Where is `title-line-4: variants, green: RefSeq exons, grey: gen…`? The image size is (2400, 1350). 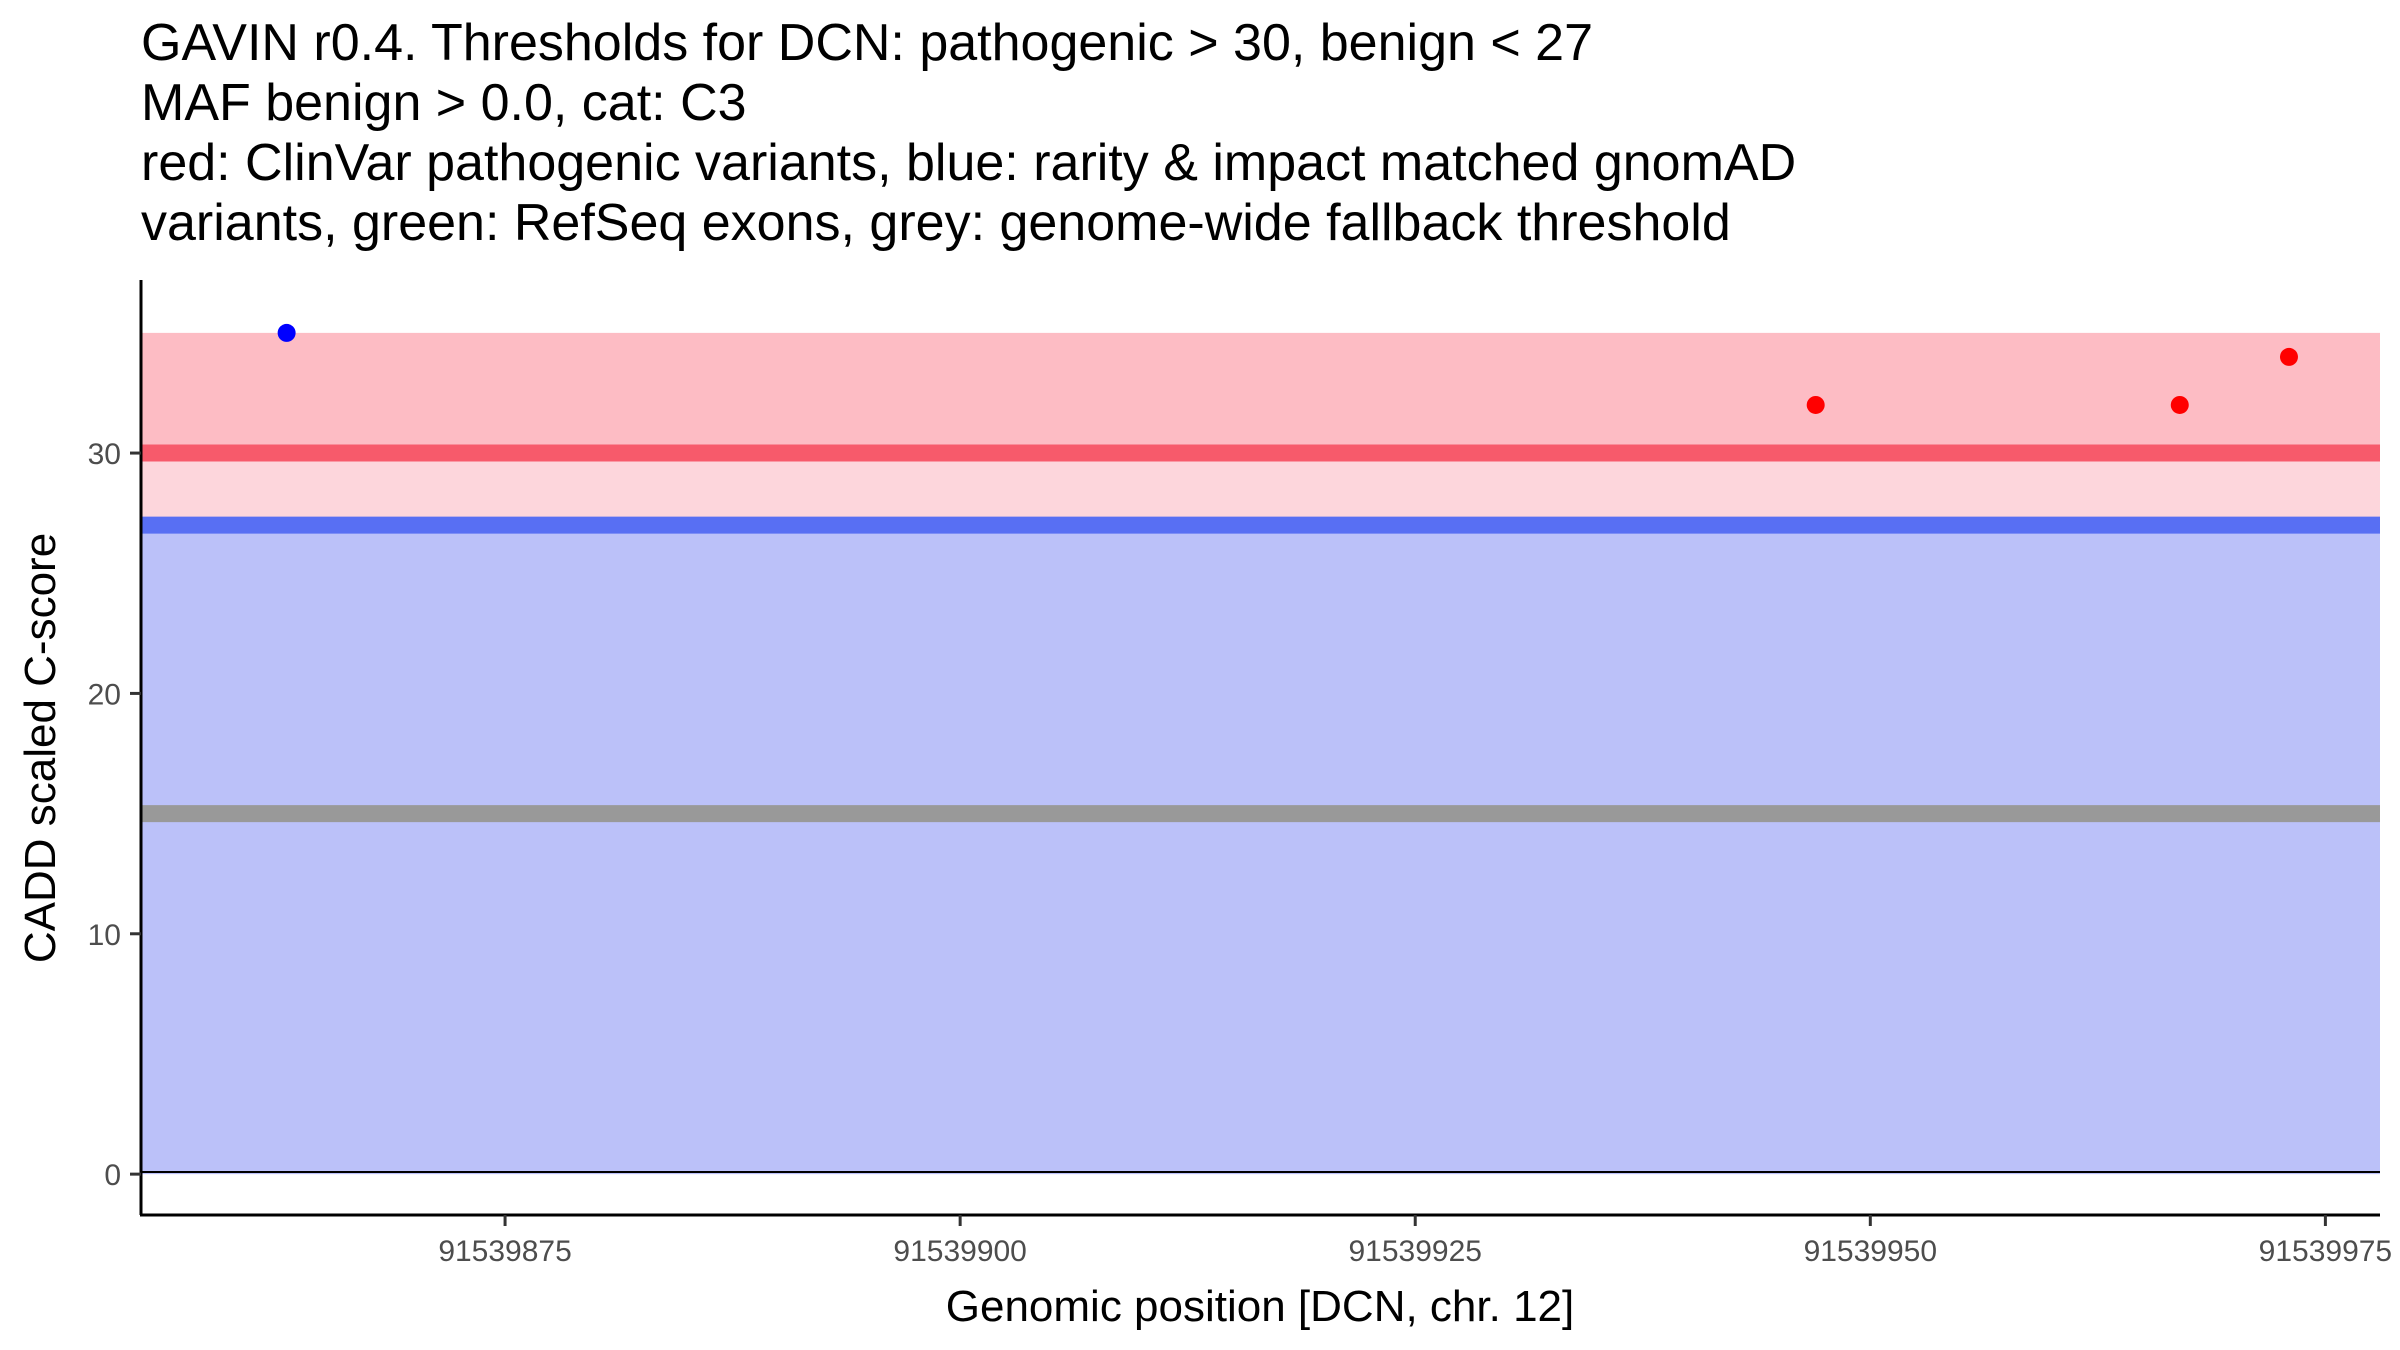 title-line-4: variants, green: RefSeq exons, grey: gen… is located at coordinates (936, 223).